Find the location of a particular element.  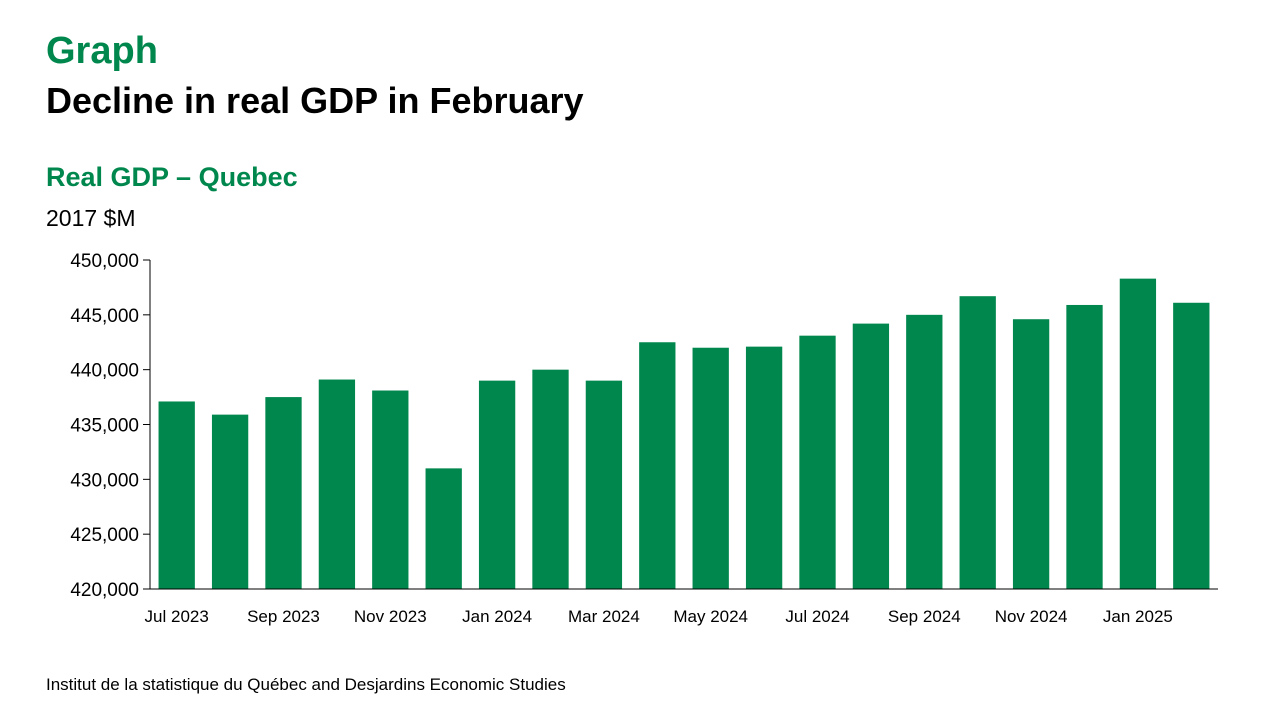

bar-dec-2023 is located at coordinates (443, 528).